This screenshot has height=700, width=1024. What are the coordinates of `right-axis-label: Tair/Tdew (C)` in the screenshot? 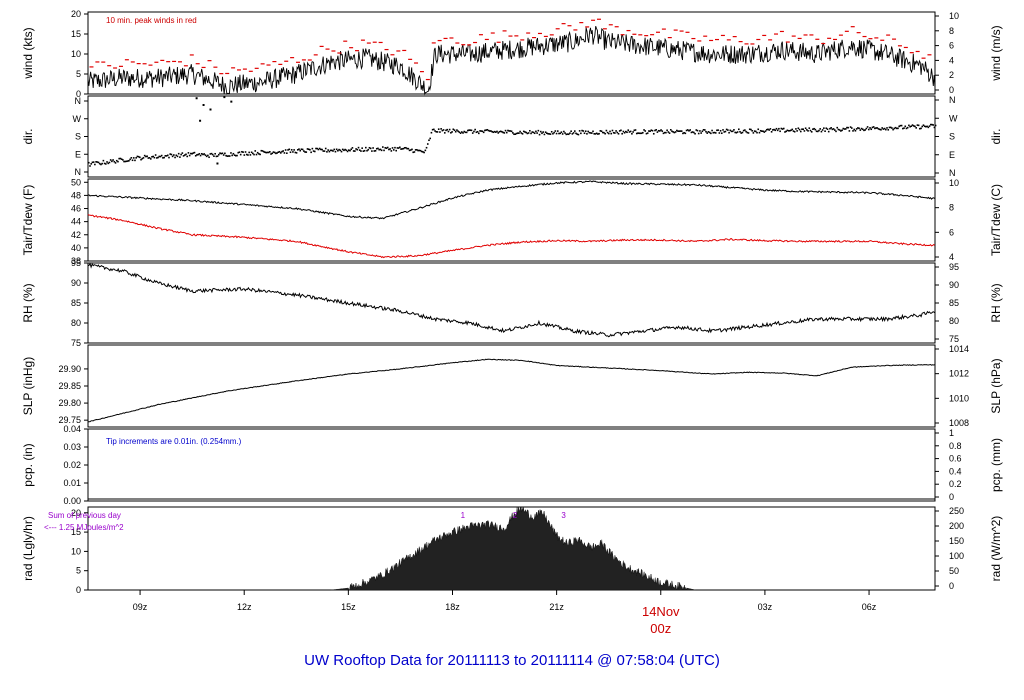 It's located at (996, 220).